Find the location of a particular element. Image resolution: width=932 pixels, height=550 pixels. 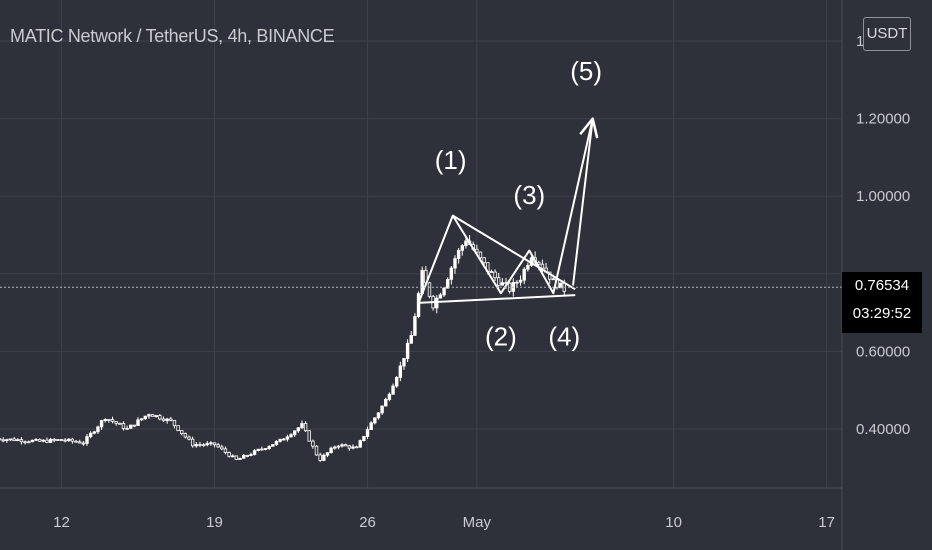

y-axis: 0.40000 0.60000 1.00000 1.20000 1 is located at coordinates (883, 235).